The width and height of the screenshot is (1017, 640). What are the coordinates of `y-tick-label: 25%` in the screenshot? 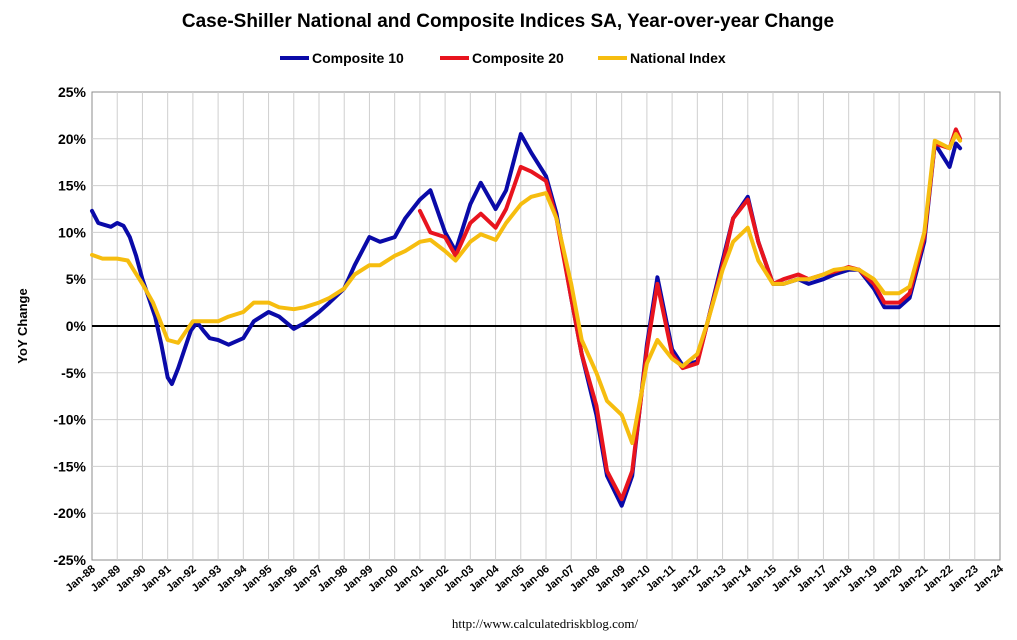 It's located at (72, 92).